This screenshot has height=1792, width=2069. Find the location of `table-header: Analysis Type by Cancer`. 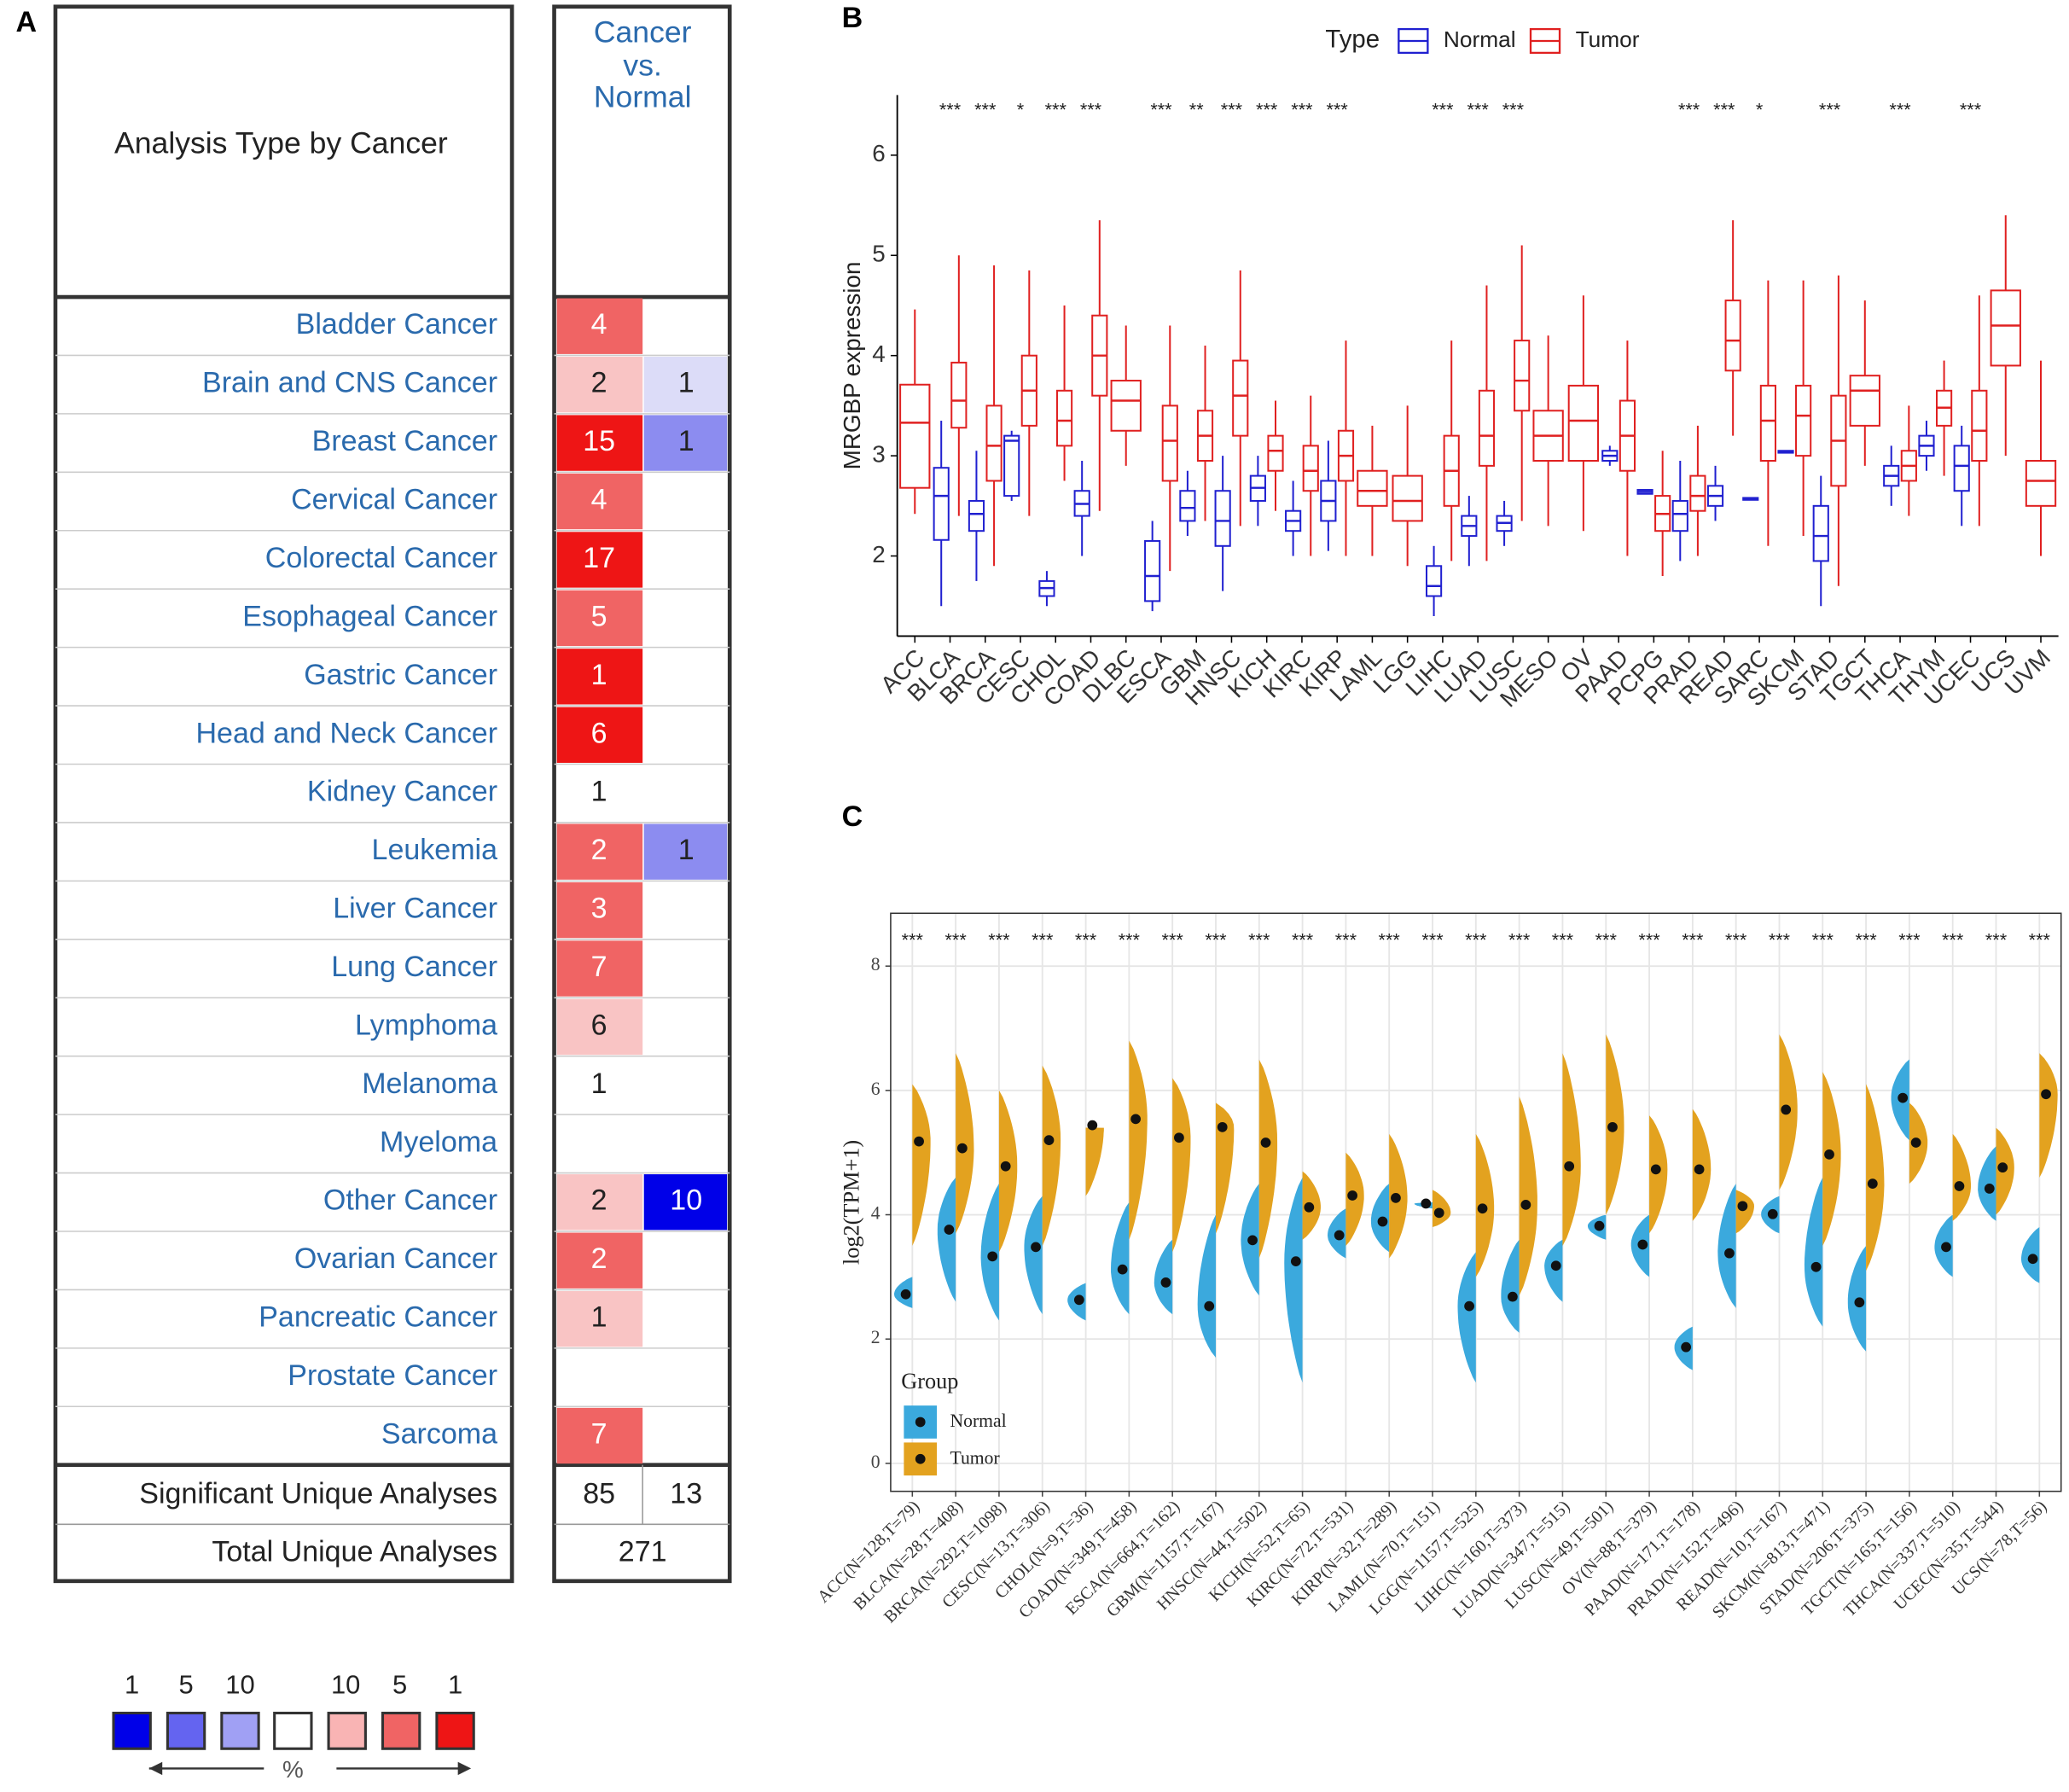

table-header: Analysis Type by Cancer is located at coordinates (281, 143).